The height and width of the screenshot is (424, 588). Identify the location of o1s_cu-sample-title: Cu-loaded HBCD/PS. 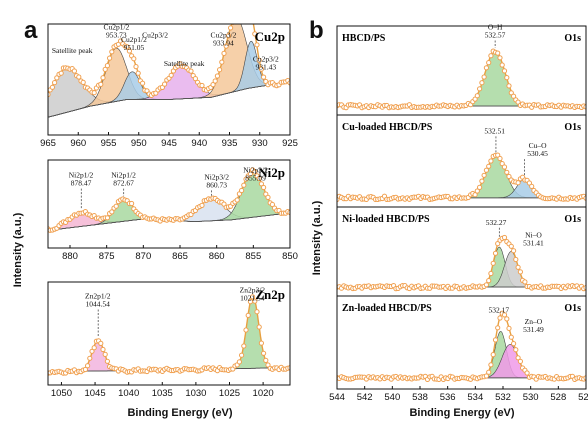
(387, 127).